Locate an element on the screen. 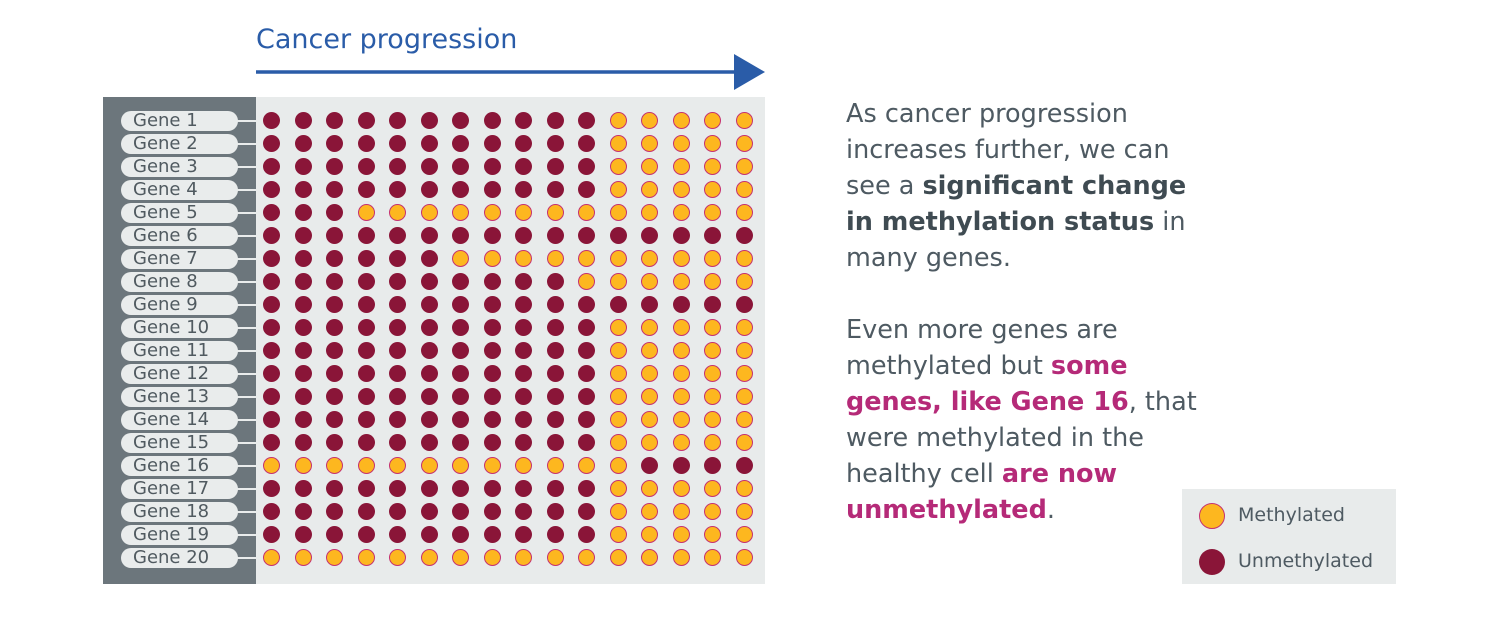  p2-text-a: Even more genes are methylated but is located at coordinates (982, 348).